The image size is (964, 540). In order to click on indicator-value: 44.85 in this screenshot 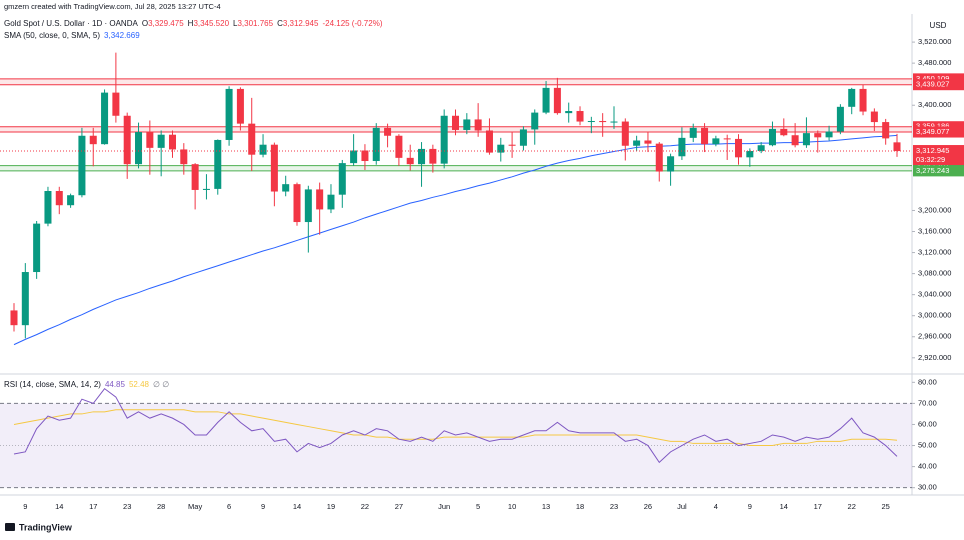, I will do `click(115, 384)`.